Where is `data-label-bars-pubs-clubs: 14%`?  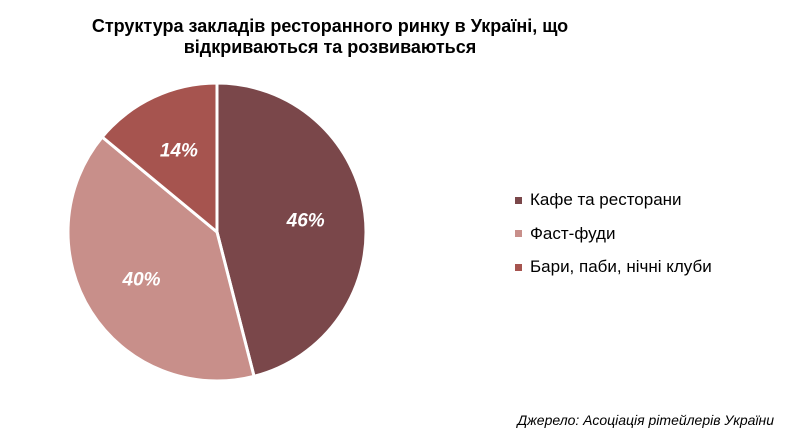 data-label-bars-pubs-clubs: 14% is located at coordinates (179, 151).